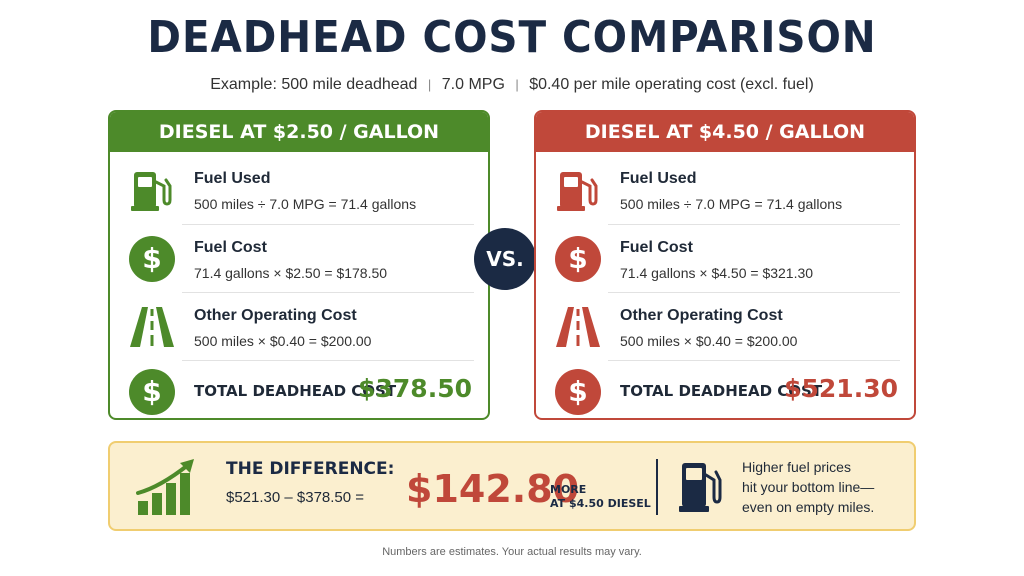 This screenshot has width=1024, height=576. Describe the element at coordinates (725, 132) in the screenshot. I see `card-header: DIESEL AT $4.50 / GALLON` at that location.